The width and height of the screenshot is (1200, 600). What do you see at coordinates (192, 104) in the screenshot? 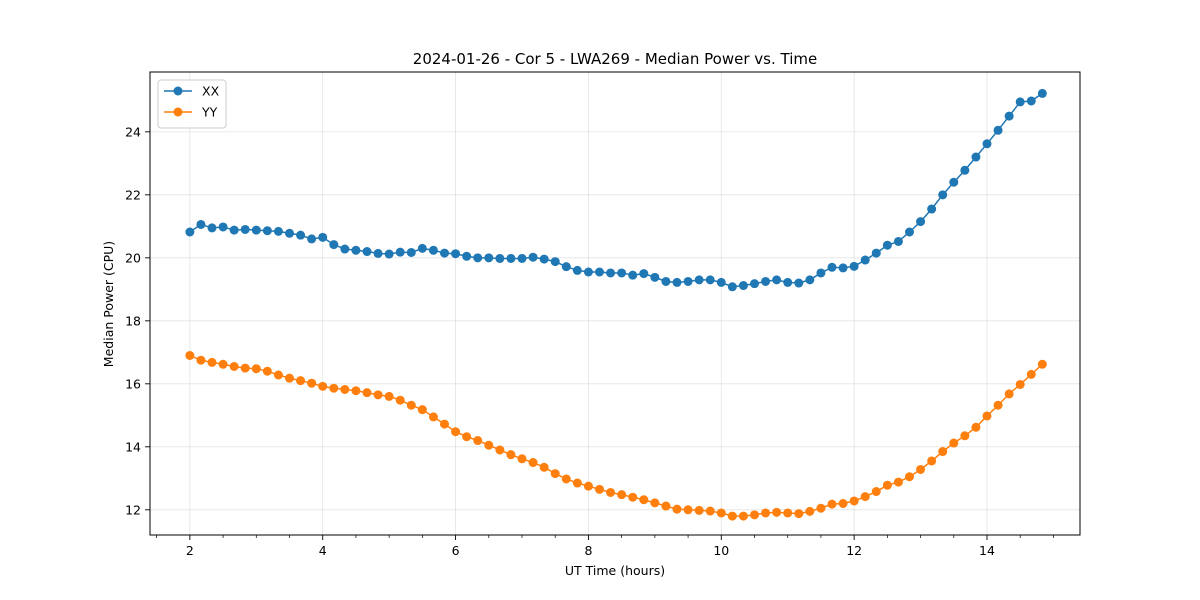
I see `legend: XX YY` at bounding box center [192, 104].